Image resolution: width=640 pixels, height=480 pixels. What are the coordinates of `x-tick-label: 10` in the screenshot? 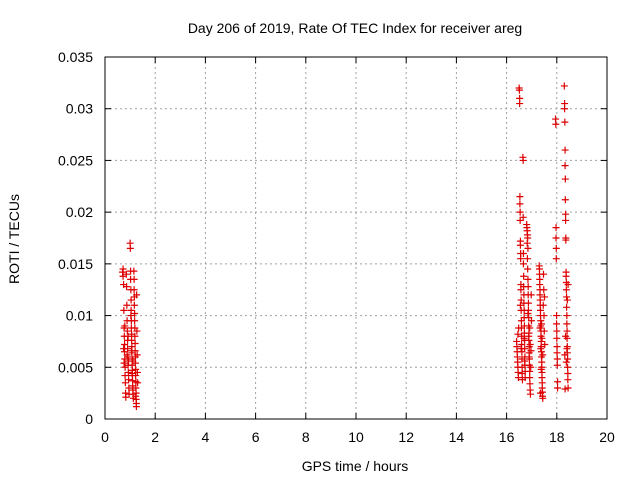 It's located at (356, 437).